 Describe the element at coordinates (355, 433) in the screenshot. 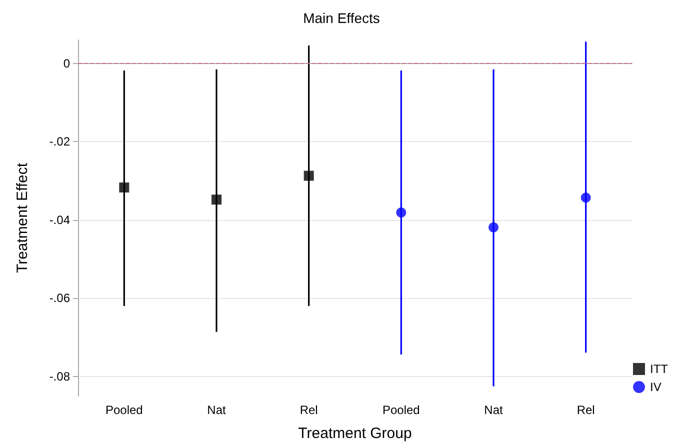

I see `x-axis-title: Treatment Group` at that location.